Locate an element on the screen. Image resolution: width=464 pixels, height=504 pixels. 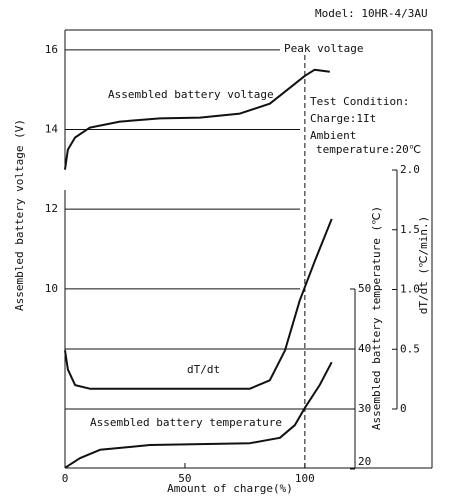
y2-tick-label: 20 is located at coordinates (364, 461).